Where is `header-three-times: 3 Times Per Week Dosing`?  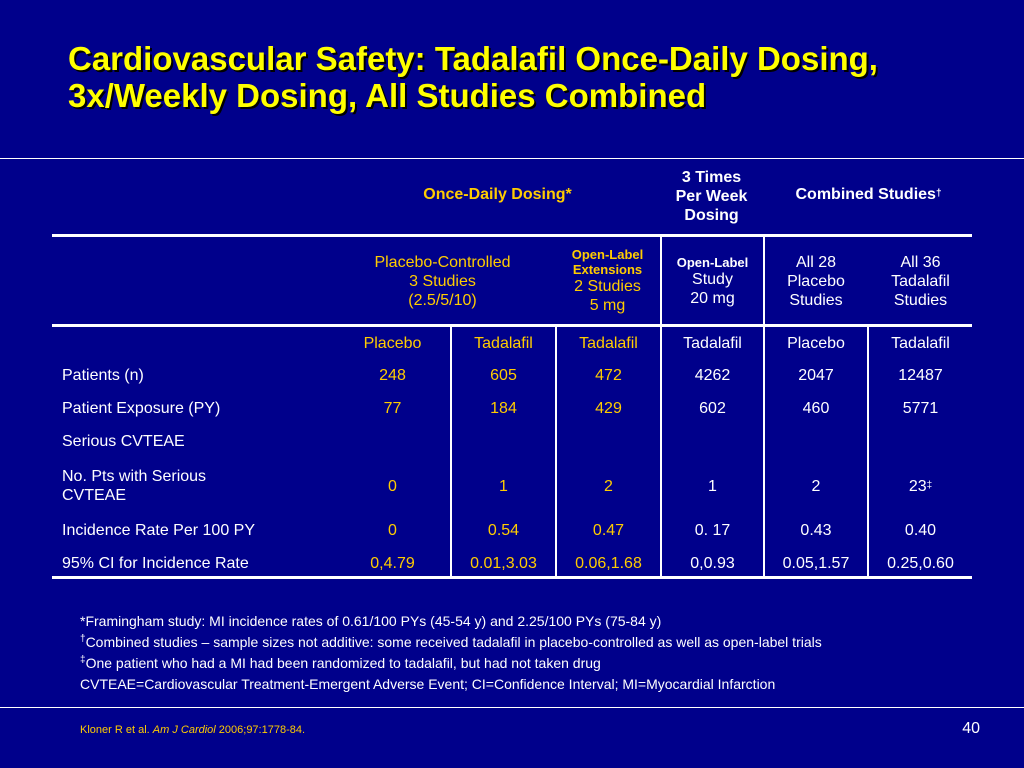 header-three-times: 3 Times Per Week Dosing is located at coordinates (711, 196).